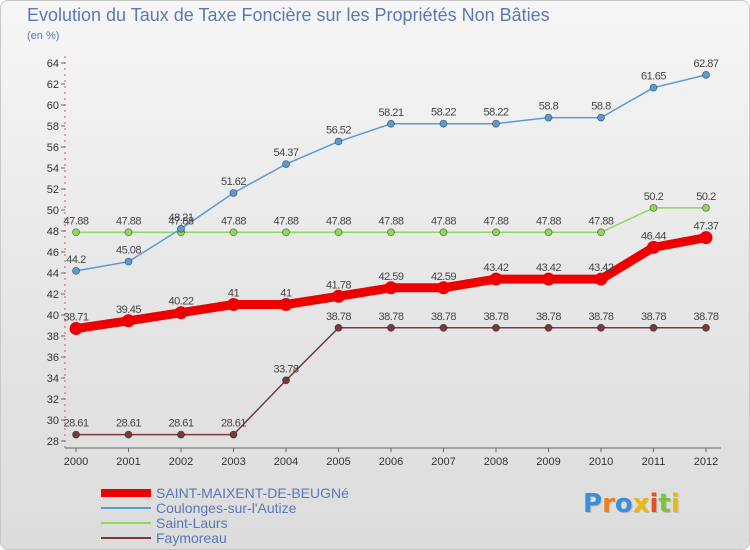 The image size is (750, 550). Describe the element at coordinates (252, 493) in the screenshot. I see `legend-label: SAINT-MAIXENT-DE-BEUGNé` at that location.